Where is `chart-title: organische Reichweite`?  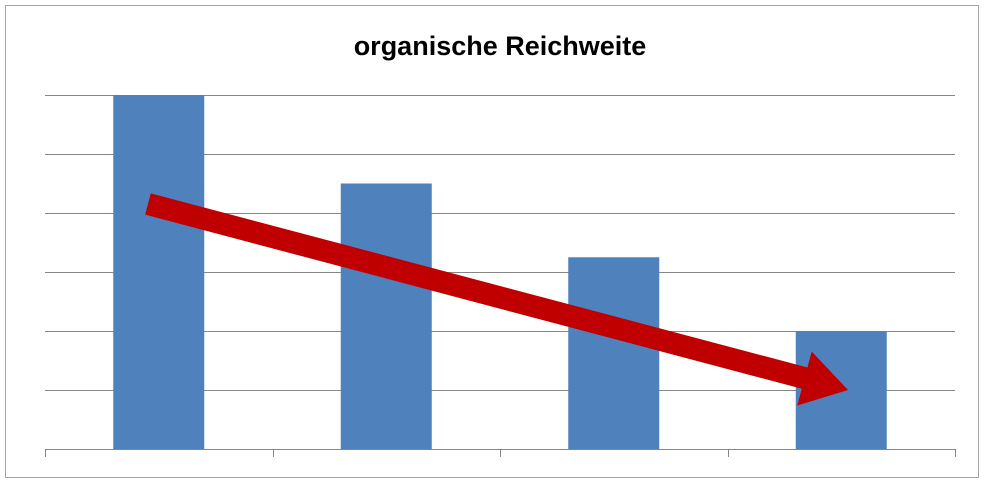
chart-title: organische Reichweite is located at coordinates (500, 46).